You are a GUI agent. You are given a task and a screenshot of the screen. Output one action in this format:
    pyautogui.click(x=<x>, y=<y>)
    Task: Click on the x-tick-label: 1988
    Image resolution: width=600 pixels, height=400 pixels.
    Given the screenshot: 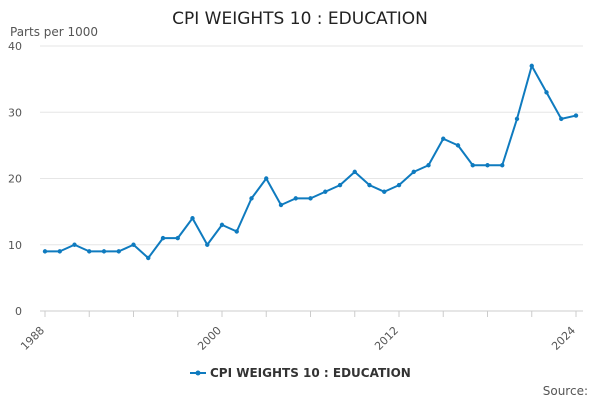 What is the action you would take?
    pyautogui.click(x=32, y=338)
    